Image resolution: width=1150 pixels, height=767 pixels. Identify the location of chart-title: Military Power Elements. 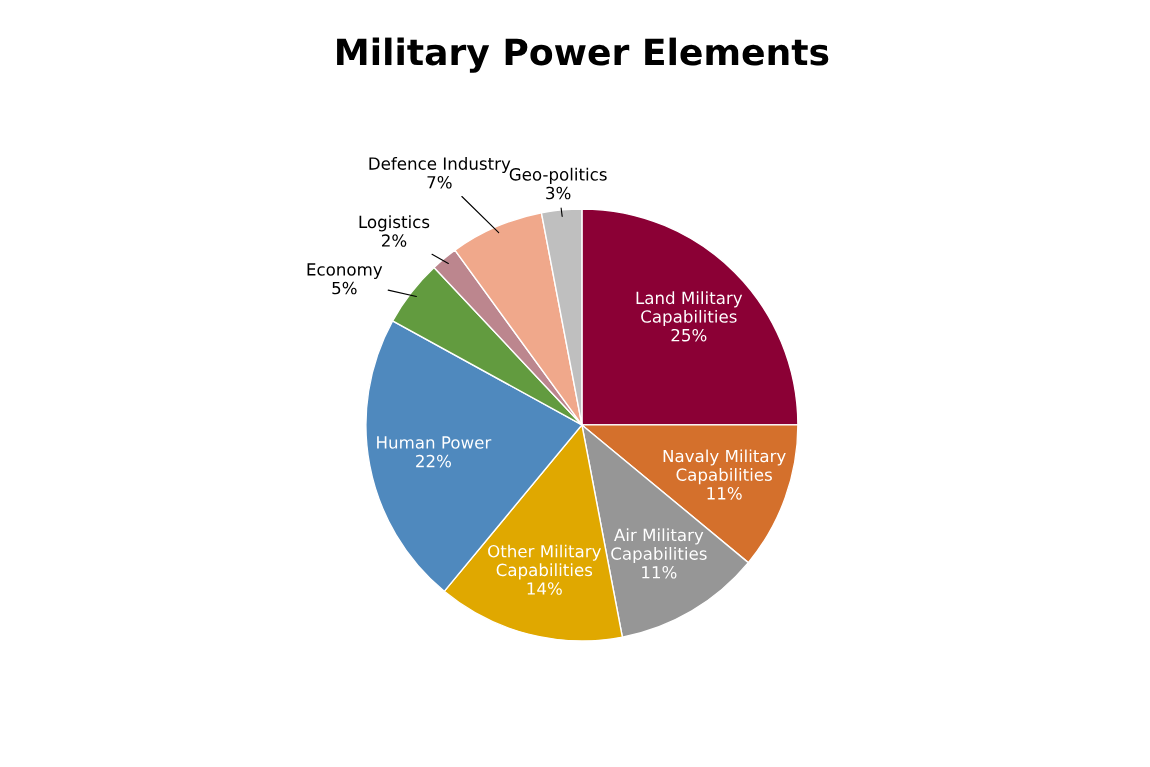
(583, 55).